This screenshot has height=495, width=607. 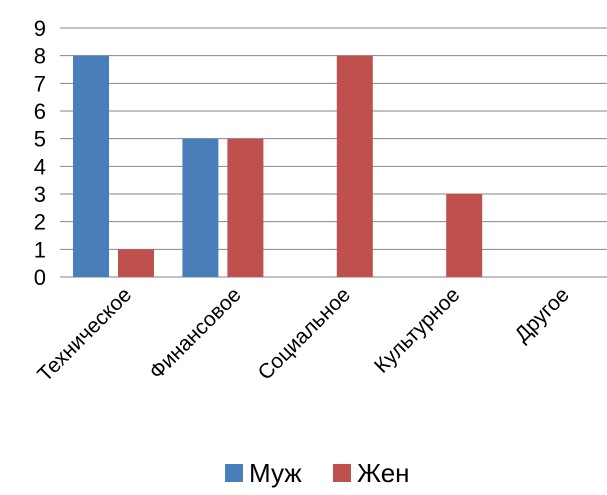 What do you see at coordinates (417, 330) in the screenshot?
I see `x-tick-label: Культурное` at bounding box center [417, 330].